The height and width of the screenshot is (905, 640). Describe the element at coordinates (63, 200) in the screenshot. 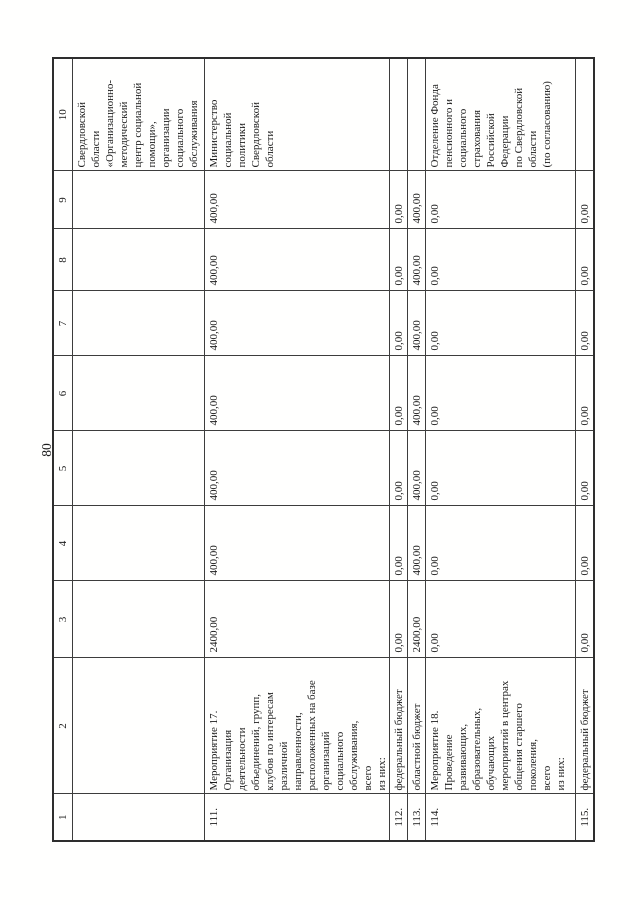

I see `column-number-header: 9` at that location.